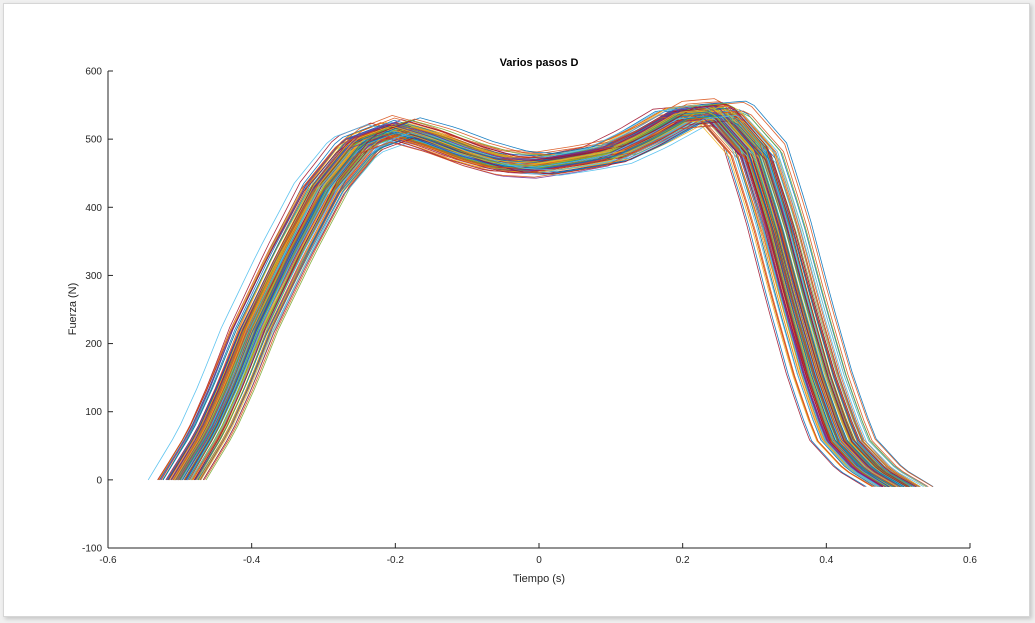 The width and height of the screenshot is (1035, 623). Describe the element at coordinates (92, 549) in the screenshot. I see `y-tick-label: -100` at that location.